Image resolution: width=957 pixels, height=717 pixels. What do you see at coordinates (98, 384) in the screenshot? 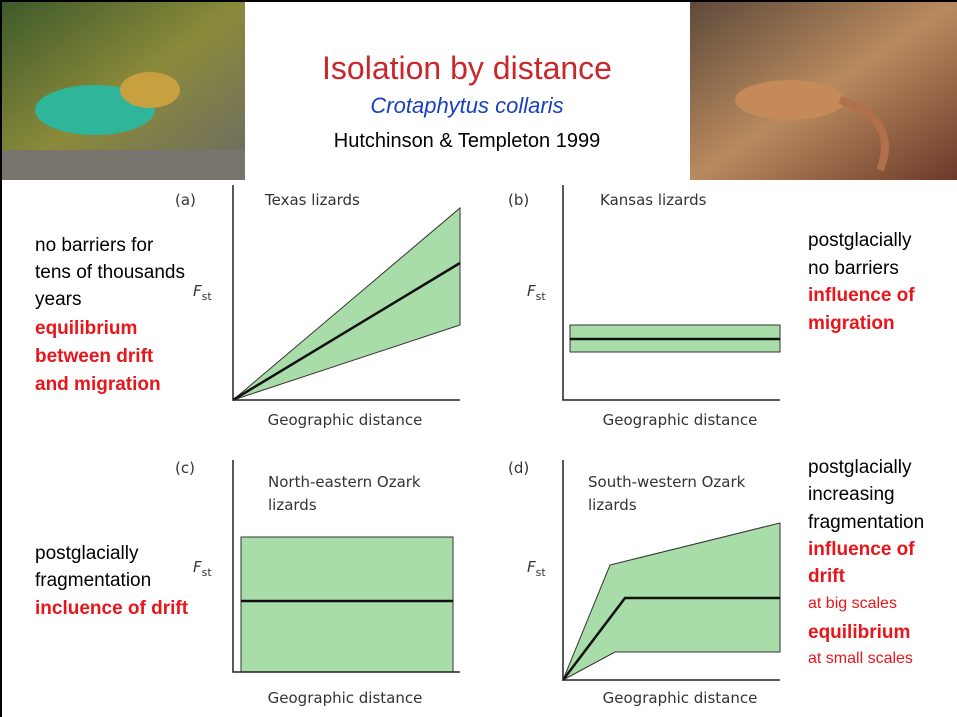
I see `note-line: and migration` at bounding box center [98, 384].